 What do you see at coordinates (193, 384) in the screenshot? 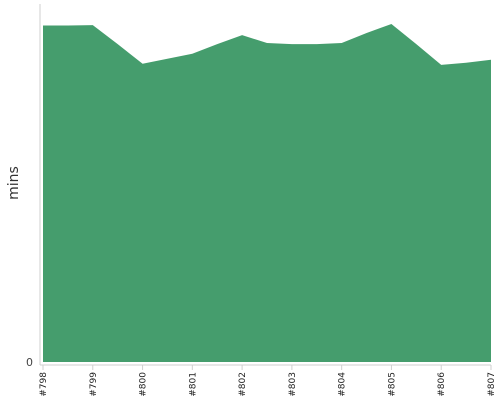
I see `x-tick-label: #801` at bounding box center [193, 384].